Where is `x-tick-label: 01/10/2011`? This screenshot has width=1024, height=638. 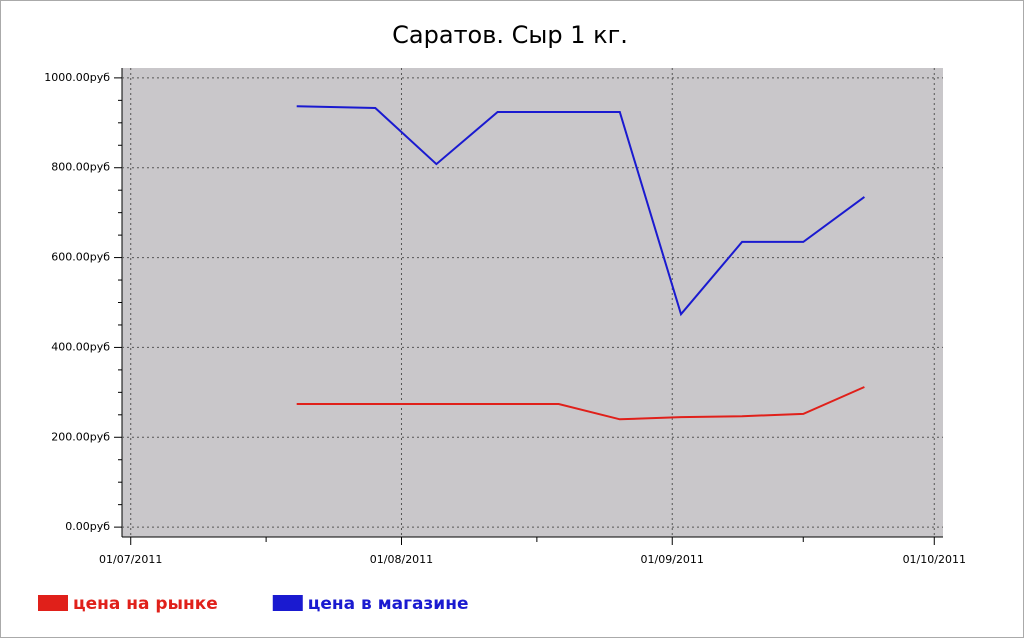
x-tick-label: 01/10/2011 is located at coordinates (934, 559).